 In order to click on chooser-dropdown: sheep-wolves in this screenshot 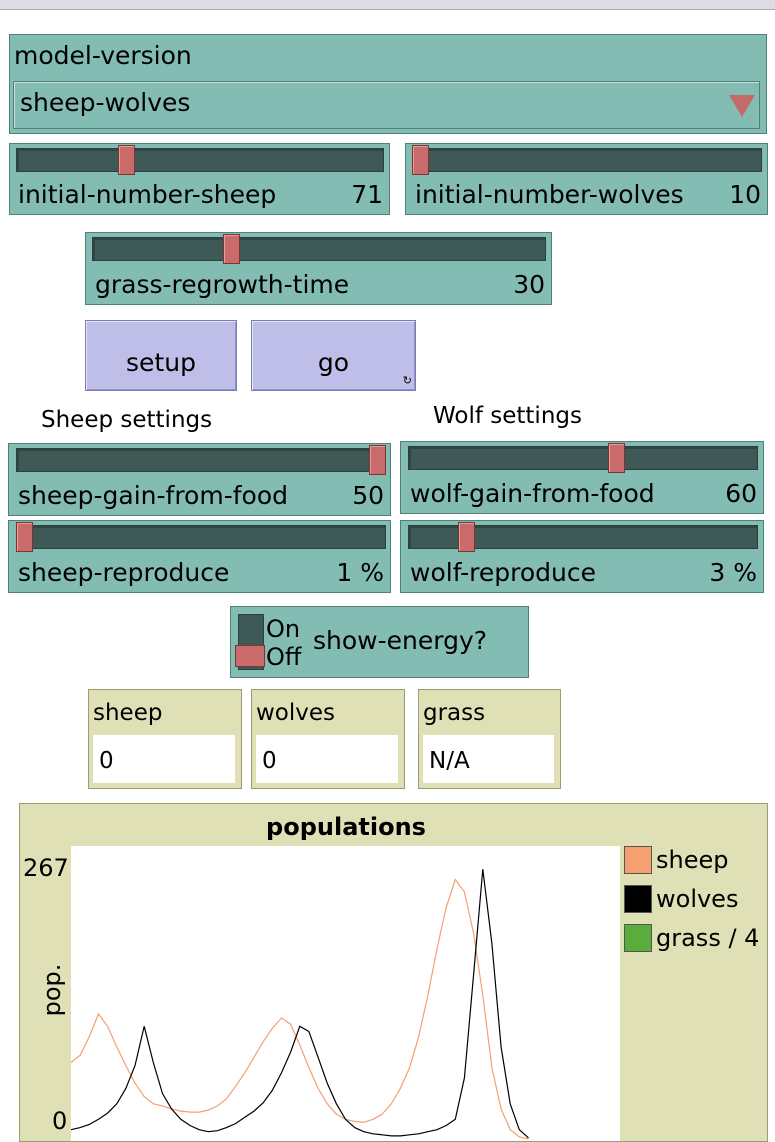, I will do `click(386, 105)`.